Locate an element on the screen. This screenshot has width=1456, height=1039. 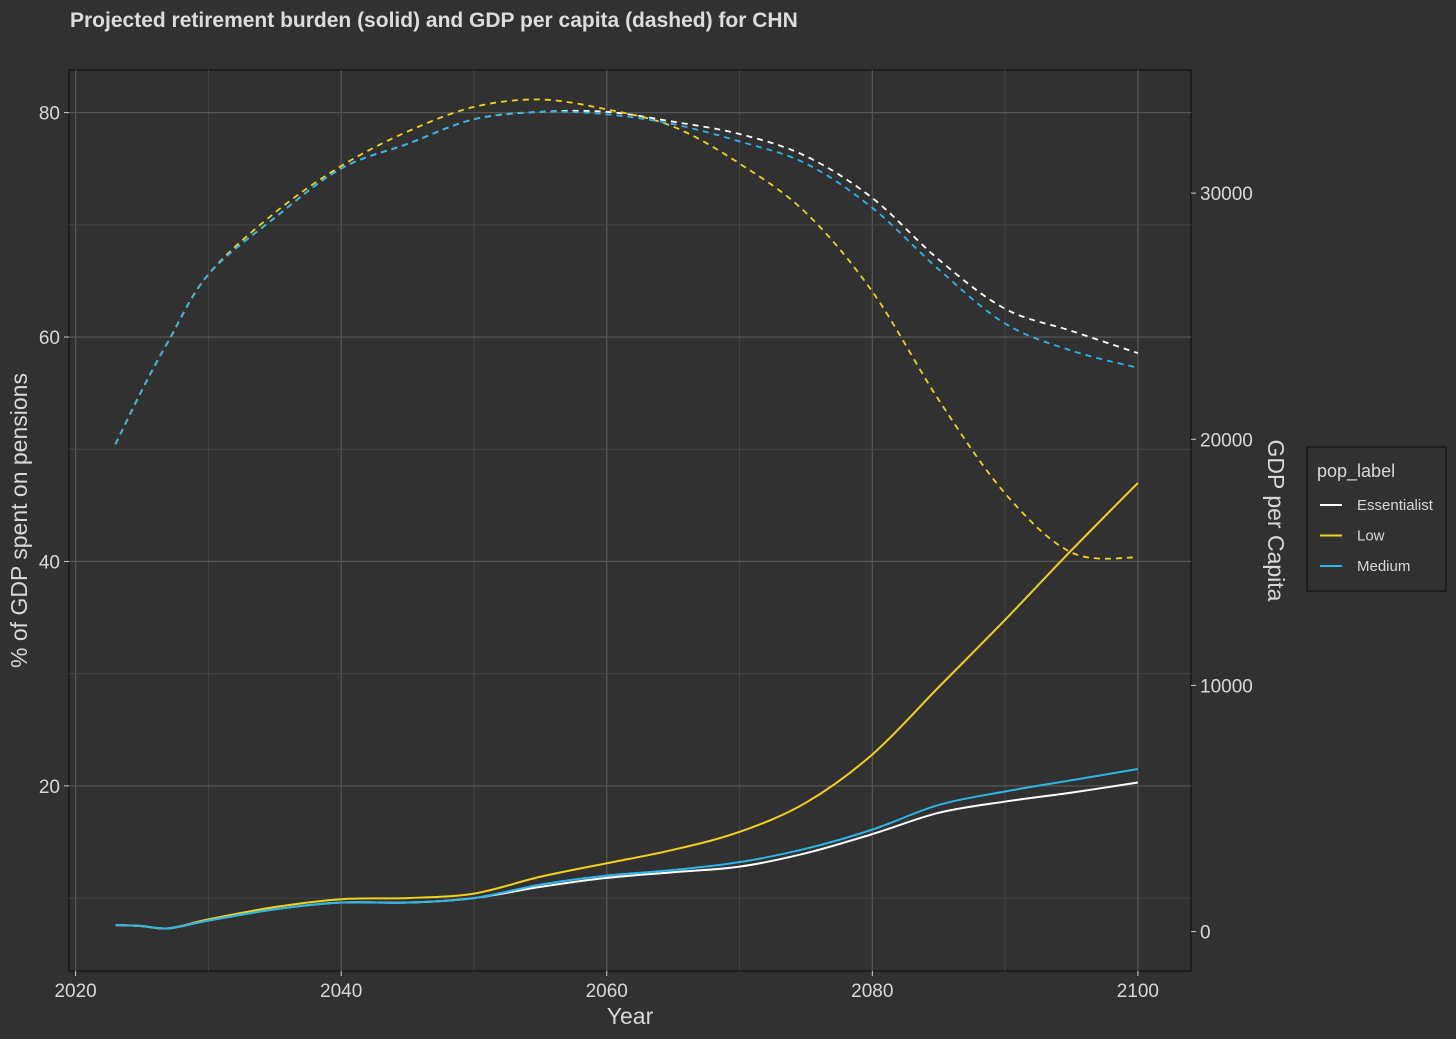
y-right-tick-label: 10000 is located at coordinates (1226, 686).